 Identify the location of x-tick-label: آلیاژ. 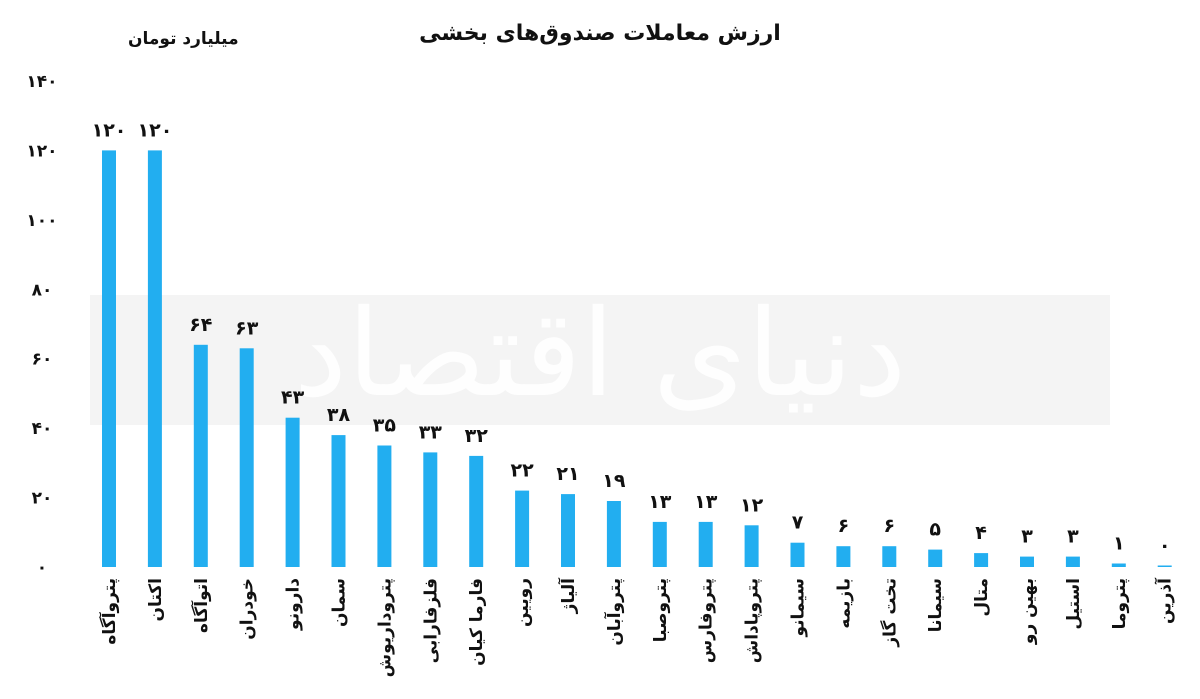
(568, 595).